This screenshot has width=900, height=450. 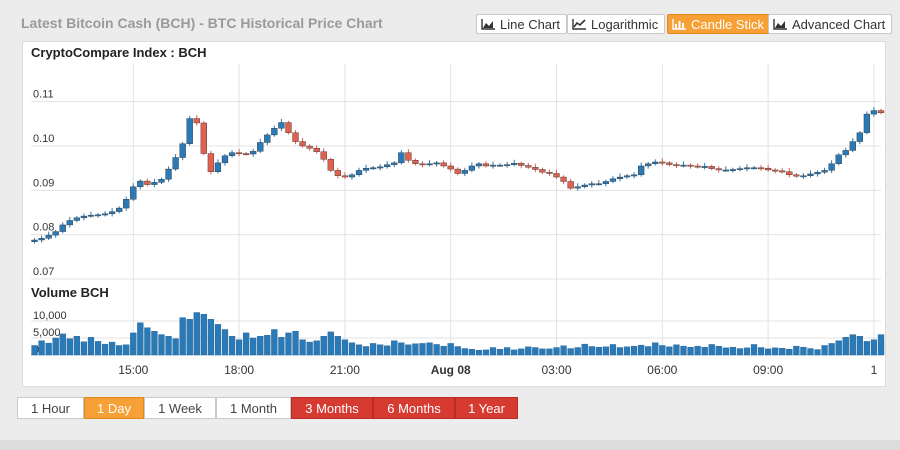 What do you see at coordinates (114, 408) in the screenshot?
I see `range-1-day-button: 1 Day` at bounding box center [114, 408].